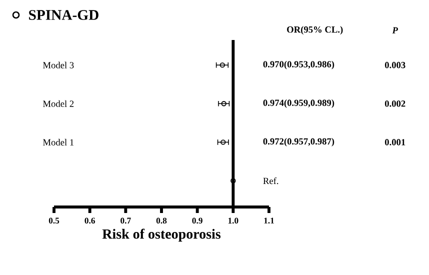 Image resolution: width=429 pixels, height=275 pixels. What do you see at coordinates (395, 65) in the screenshot?
I see `text: 0.003` at bounding box center [395, 65].